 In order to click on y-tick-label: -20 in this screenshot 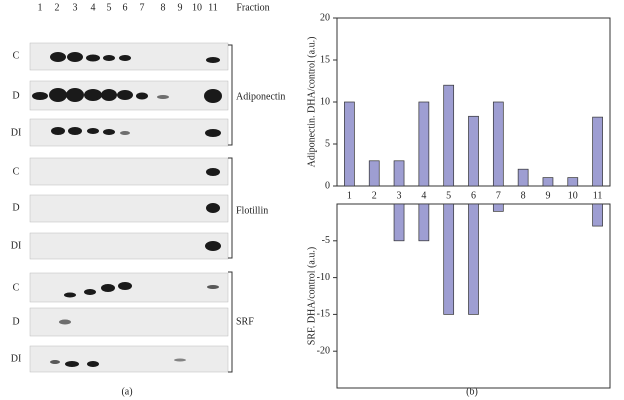, I will do `click(323, 350)`.